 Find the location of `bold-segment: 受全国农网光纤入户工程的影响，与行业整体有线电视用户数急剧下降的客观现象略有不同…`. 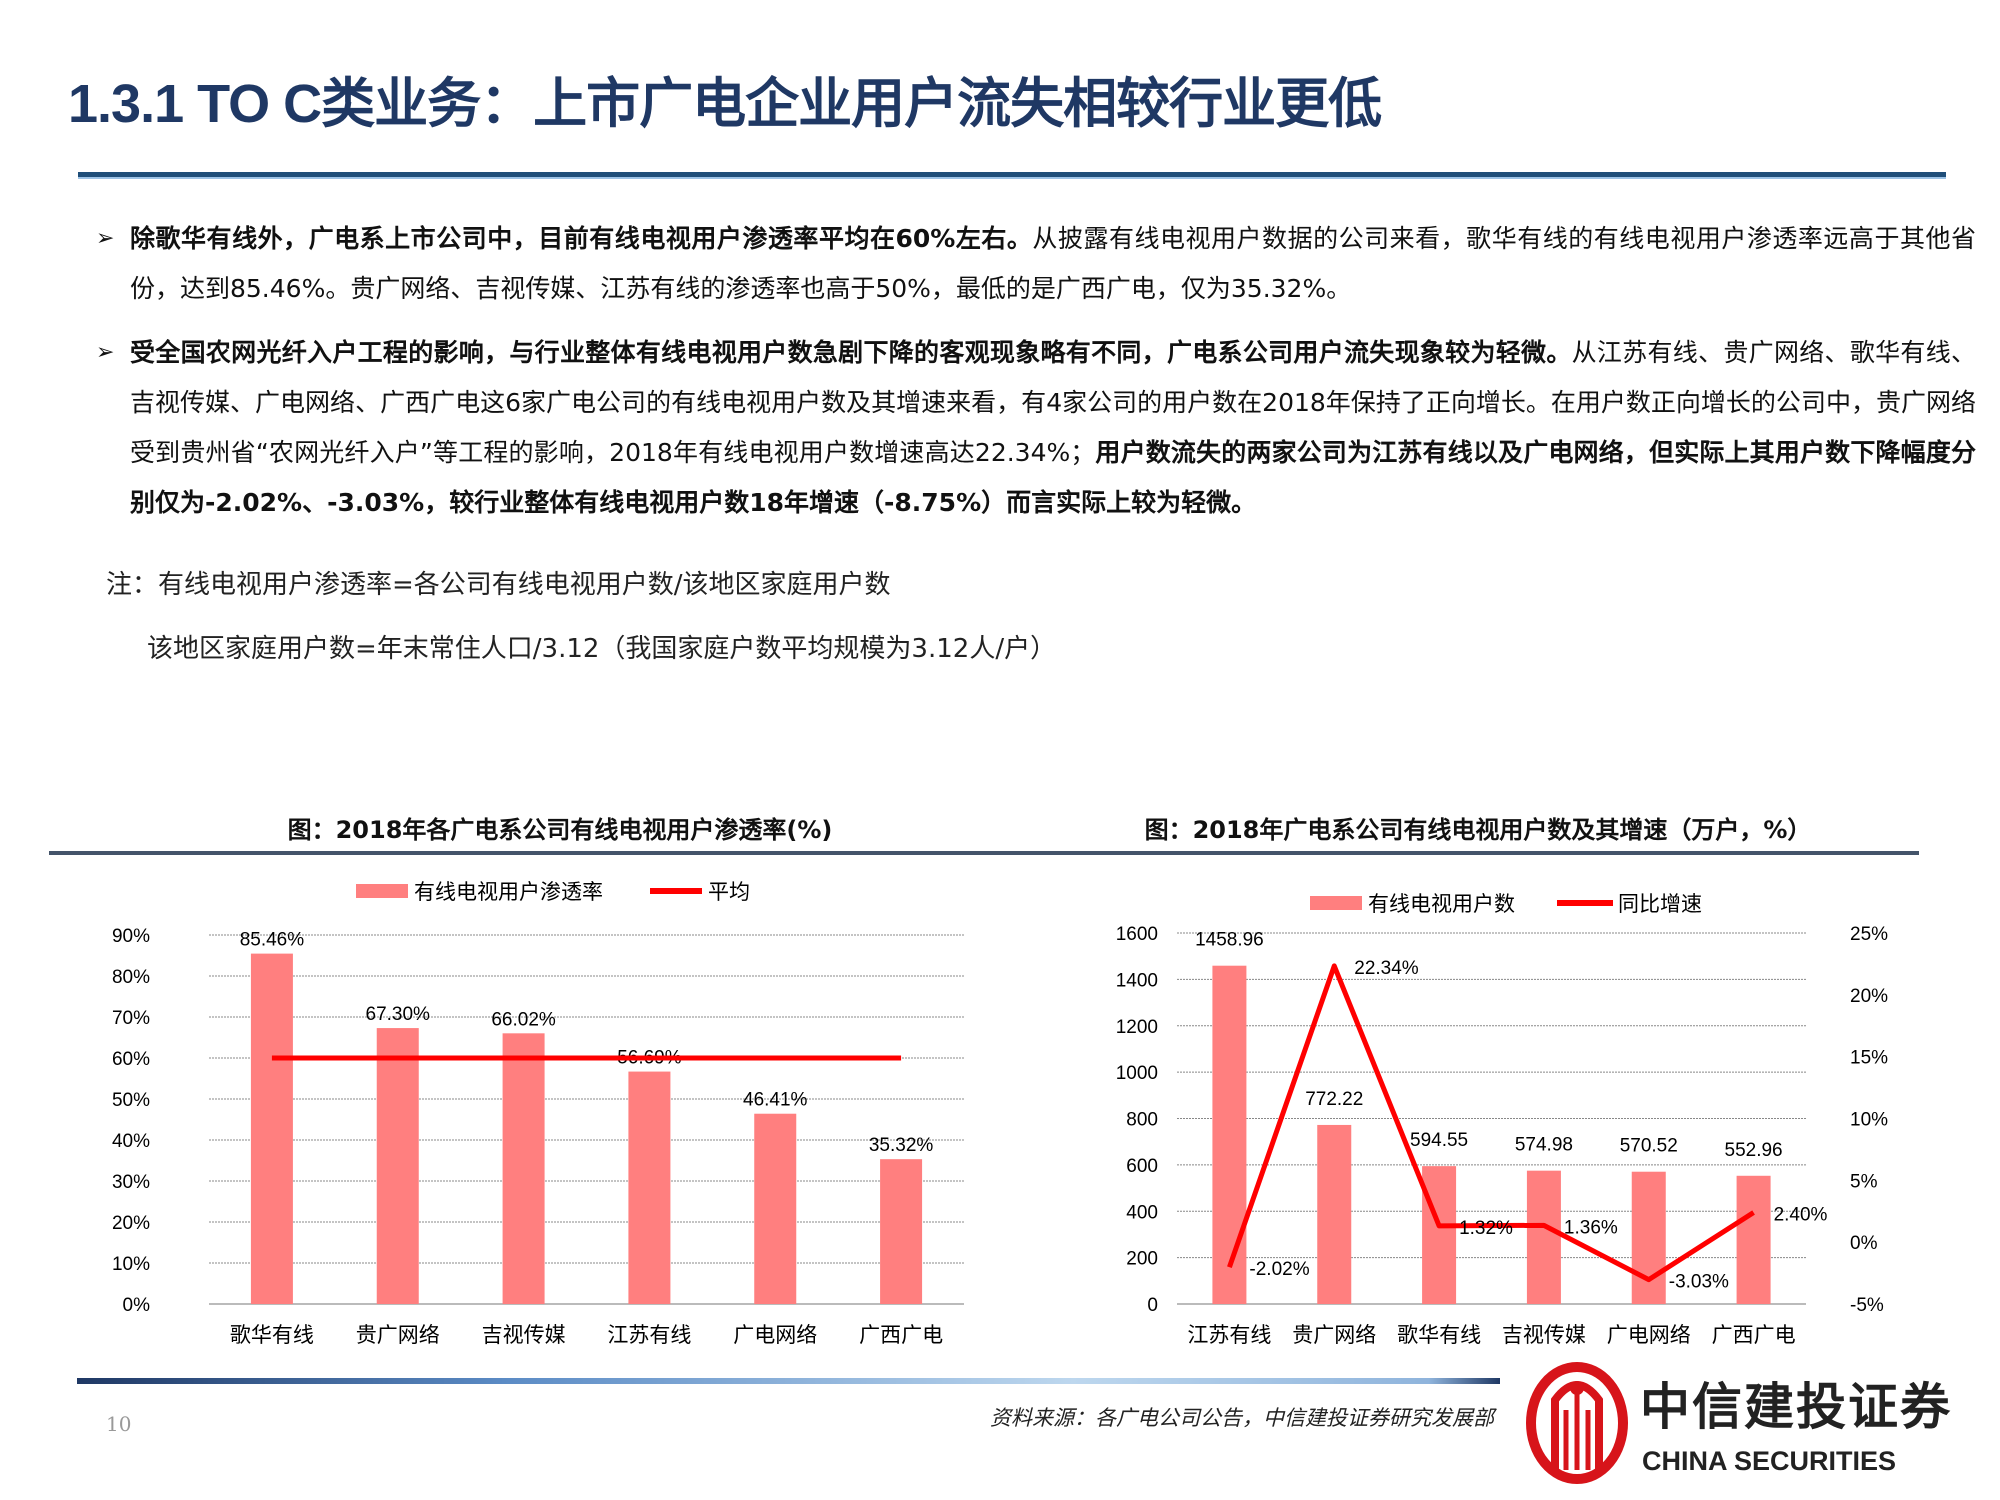

bold-segment: 受全国农网光纤入户工程的影响，与行业整体有线电视用户数急剧下降的客观现象略有不同… is located at coordinates (851, 352).